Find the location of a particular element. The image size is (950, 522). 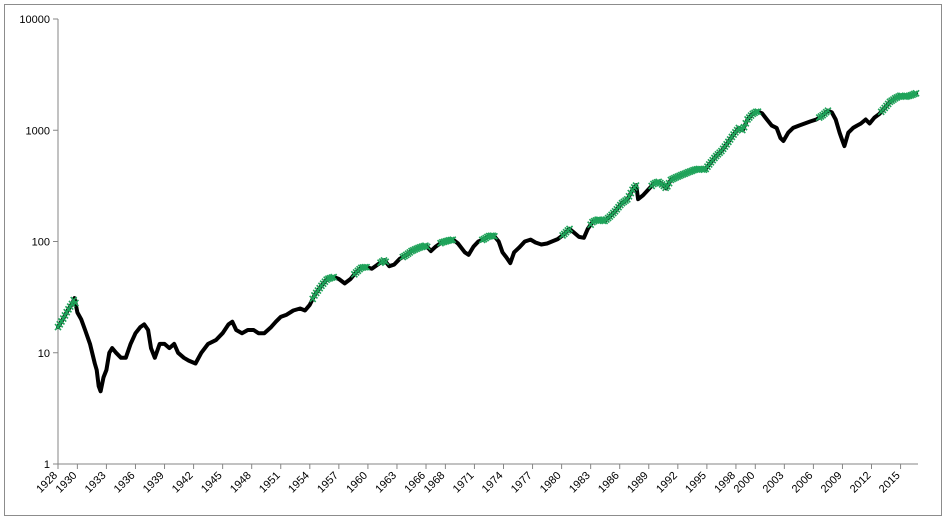

y-tick-label: 10 is located at coordinates (44, 354).